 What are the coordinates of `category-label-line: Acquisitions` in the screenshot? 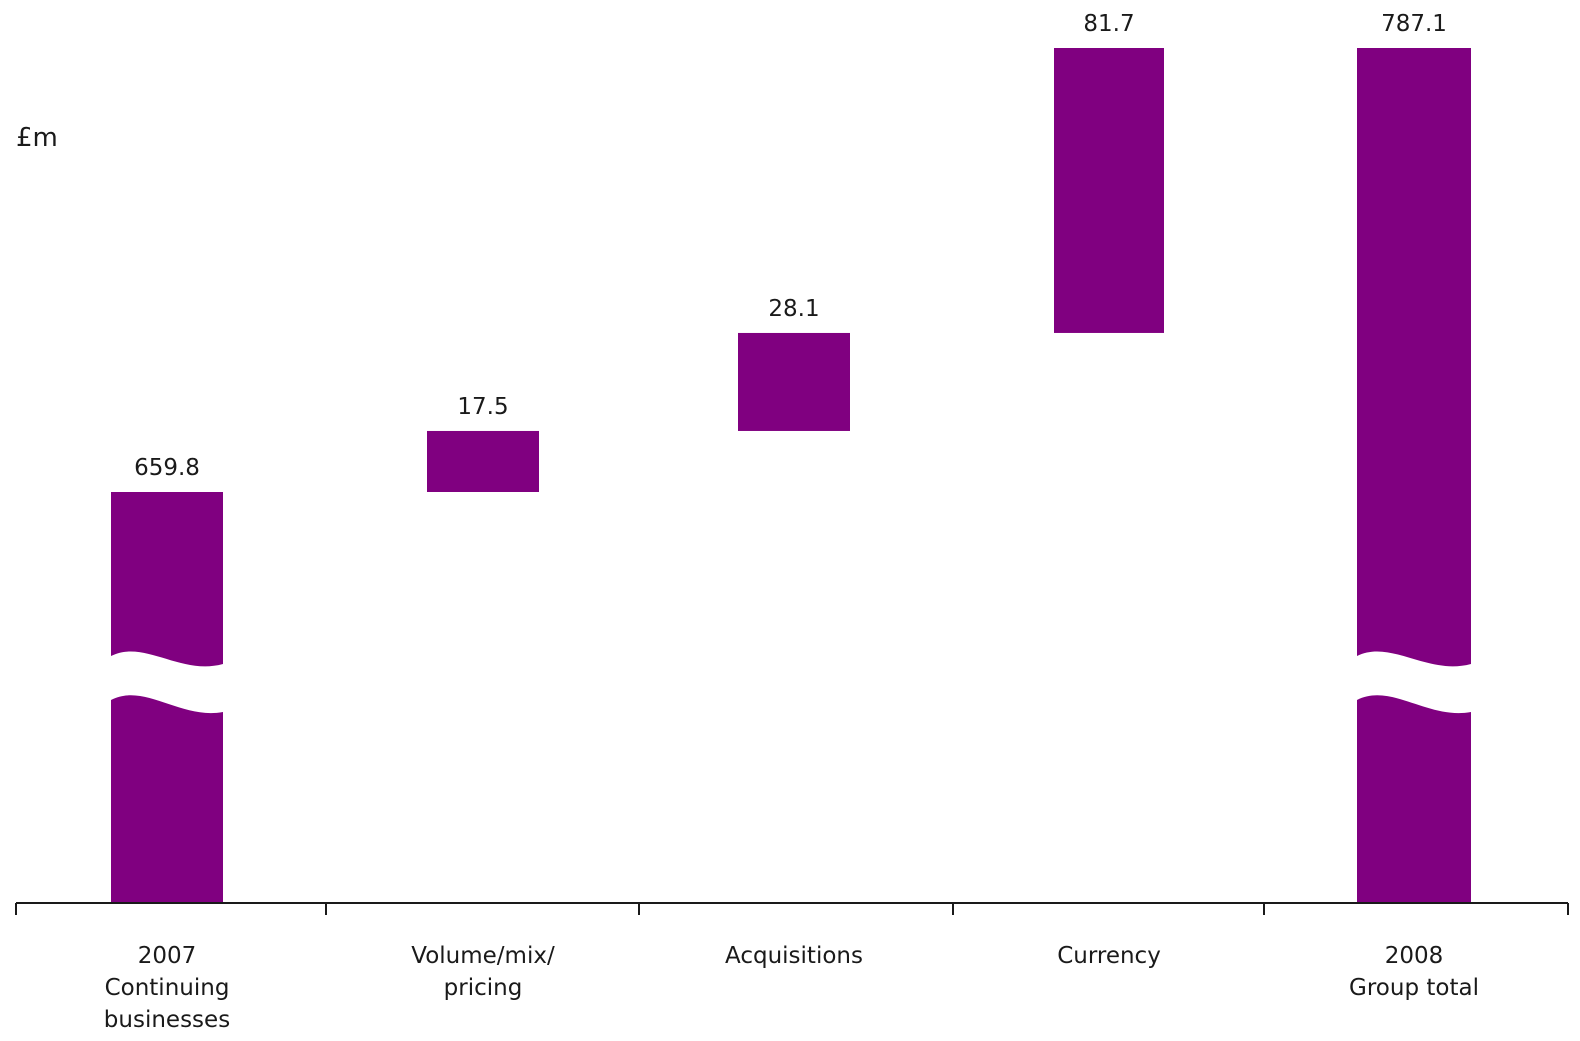 It's located at (794, 956).